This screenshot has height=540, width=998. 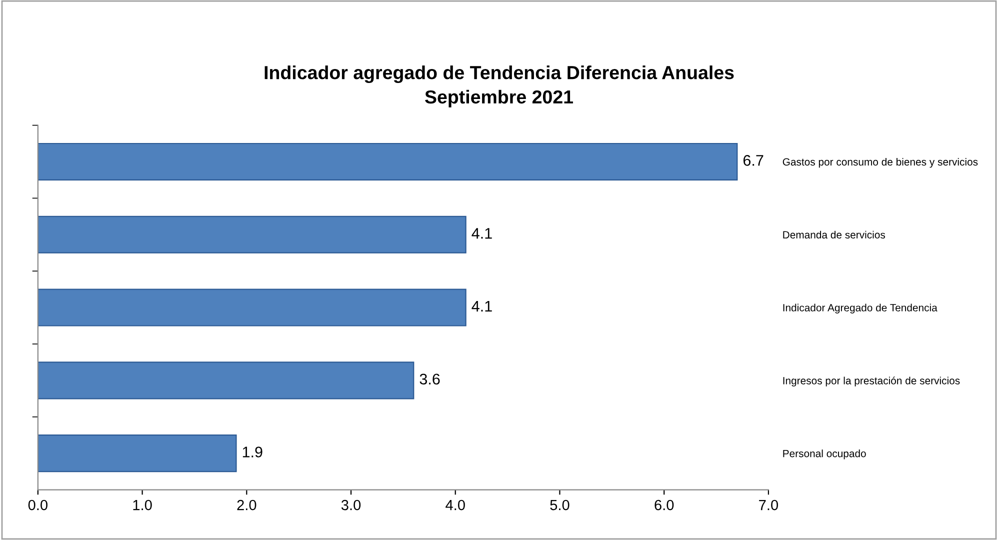 What do you see at coordinates (455, 505) in the screenshot?
I see `x-tick-label: 4.0` at bounding box center [455, 505].